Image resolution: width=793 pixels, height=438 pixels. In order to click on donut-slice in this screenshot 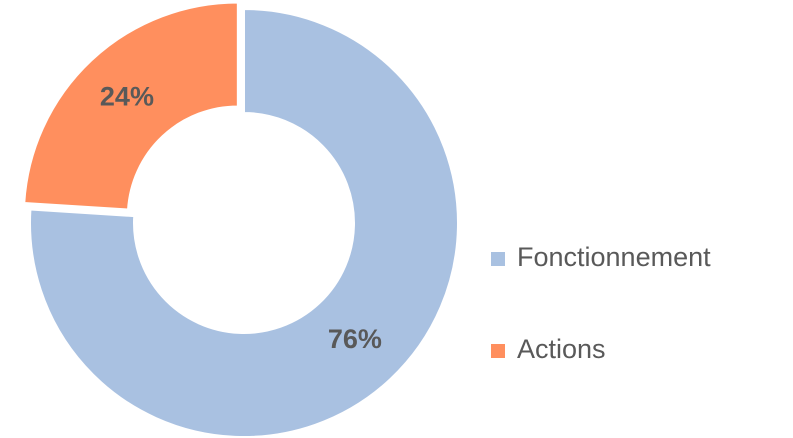, I will do `click(131, 106)`.